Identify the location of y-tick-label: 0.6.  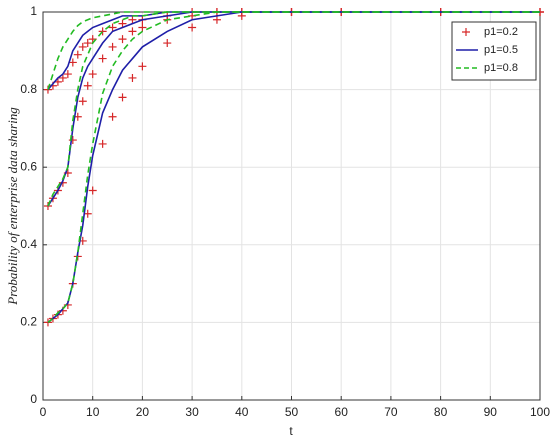
(28, 166).